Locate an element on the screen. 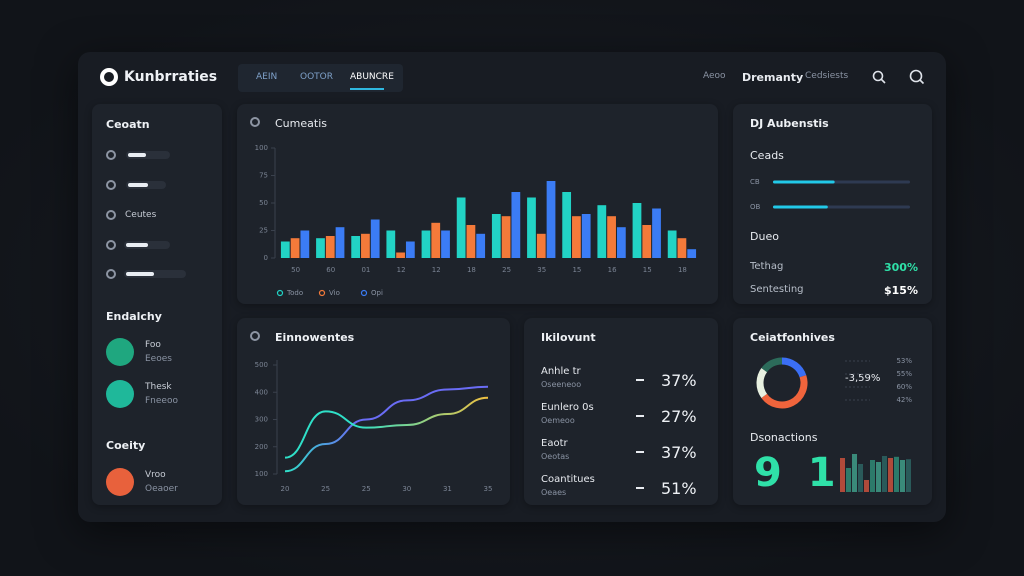 This screenshot has height=576, width=1024. logo-icon is located at coordinates (109, 77).